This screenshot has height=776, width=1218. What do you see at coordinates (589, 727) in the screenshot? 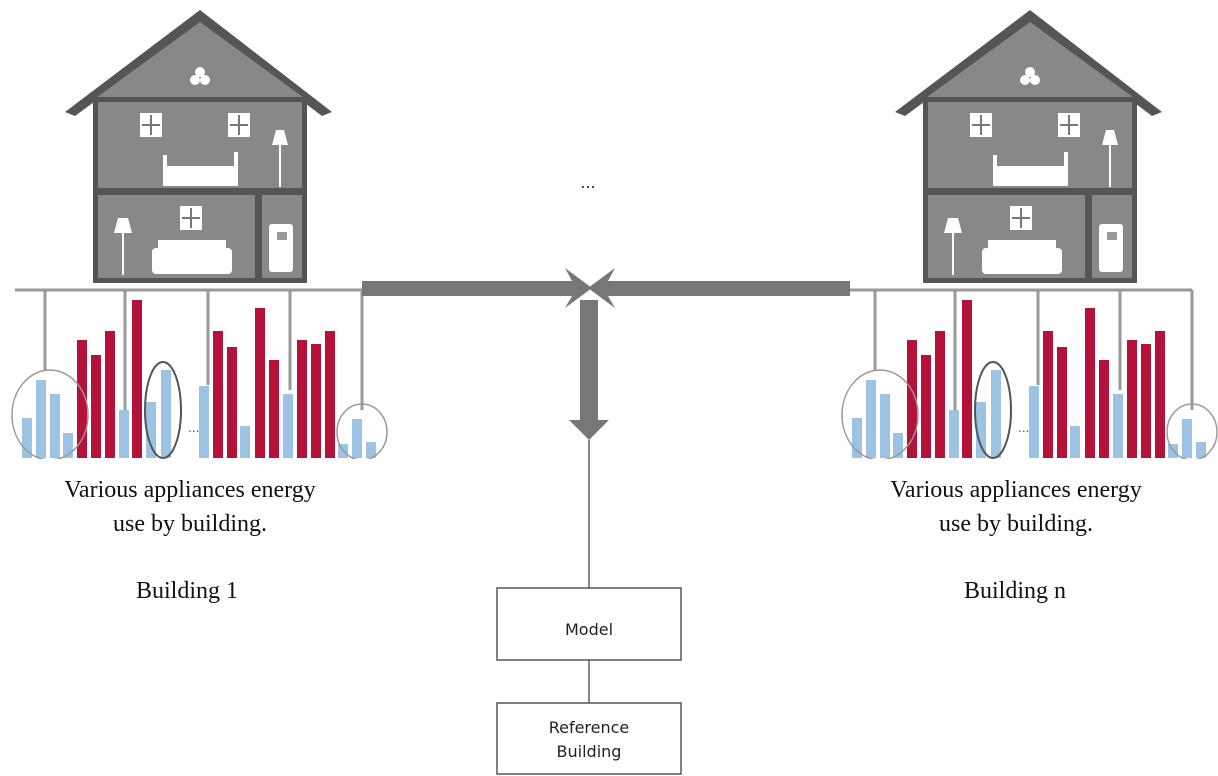
I see `reference-label: Reference` at bounding box center [589, 727].